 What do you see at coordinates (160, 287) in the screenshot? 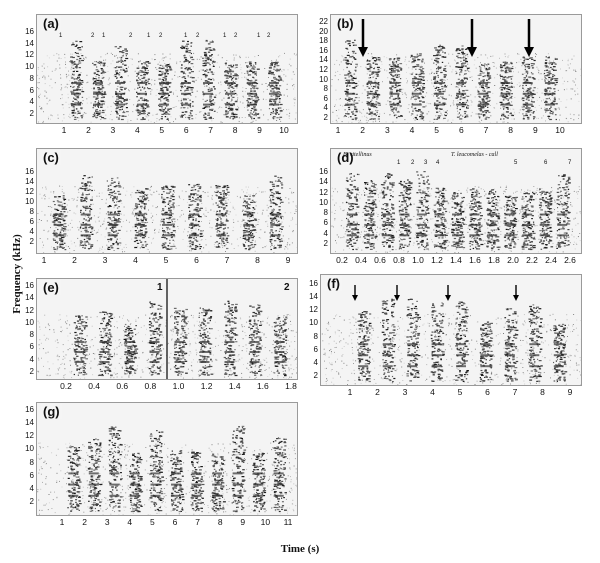
I see `section-label: 1` at bounding box center [160, 287].